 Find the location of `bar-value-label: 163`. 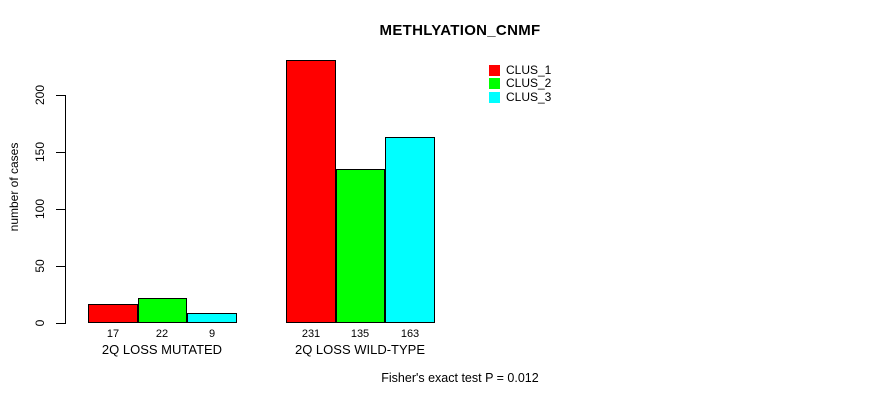

bar-value-label: 163 is located at coordinates (410, 334).